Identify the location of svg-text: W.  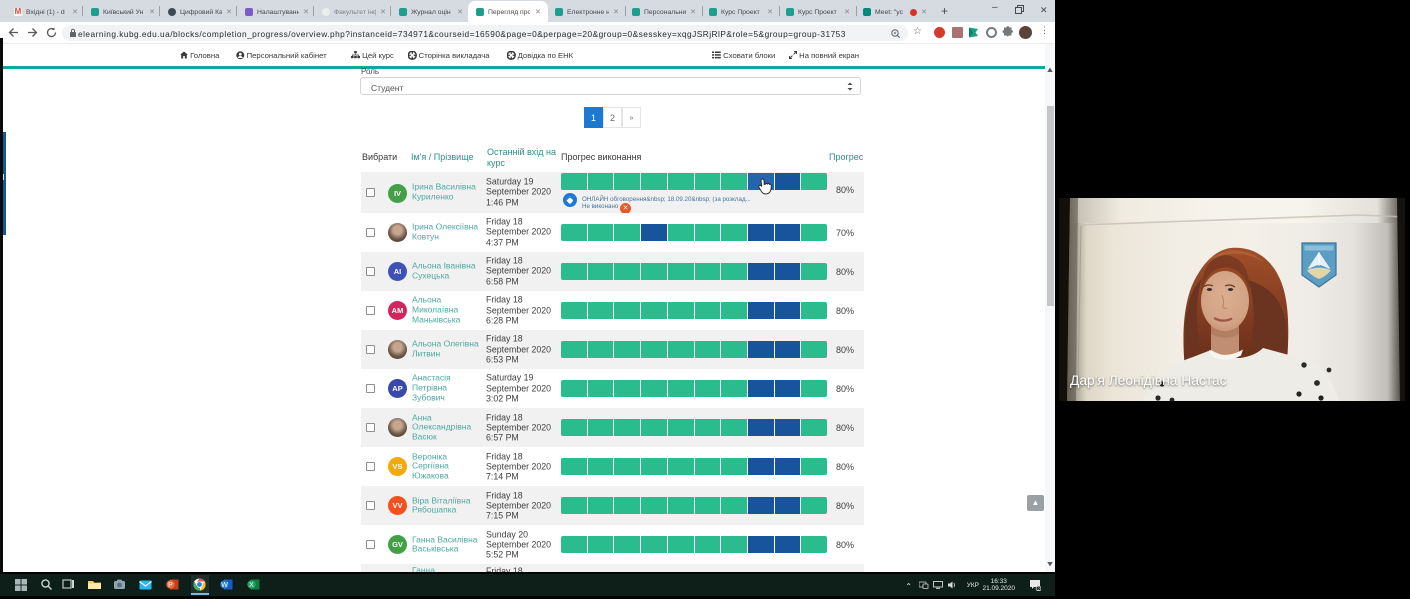
(224, 585).